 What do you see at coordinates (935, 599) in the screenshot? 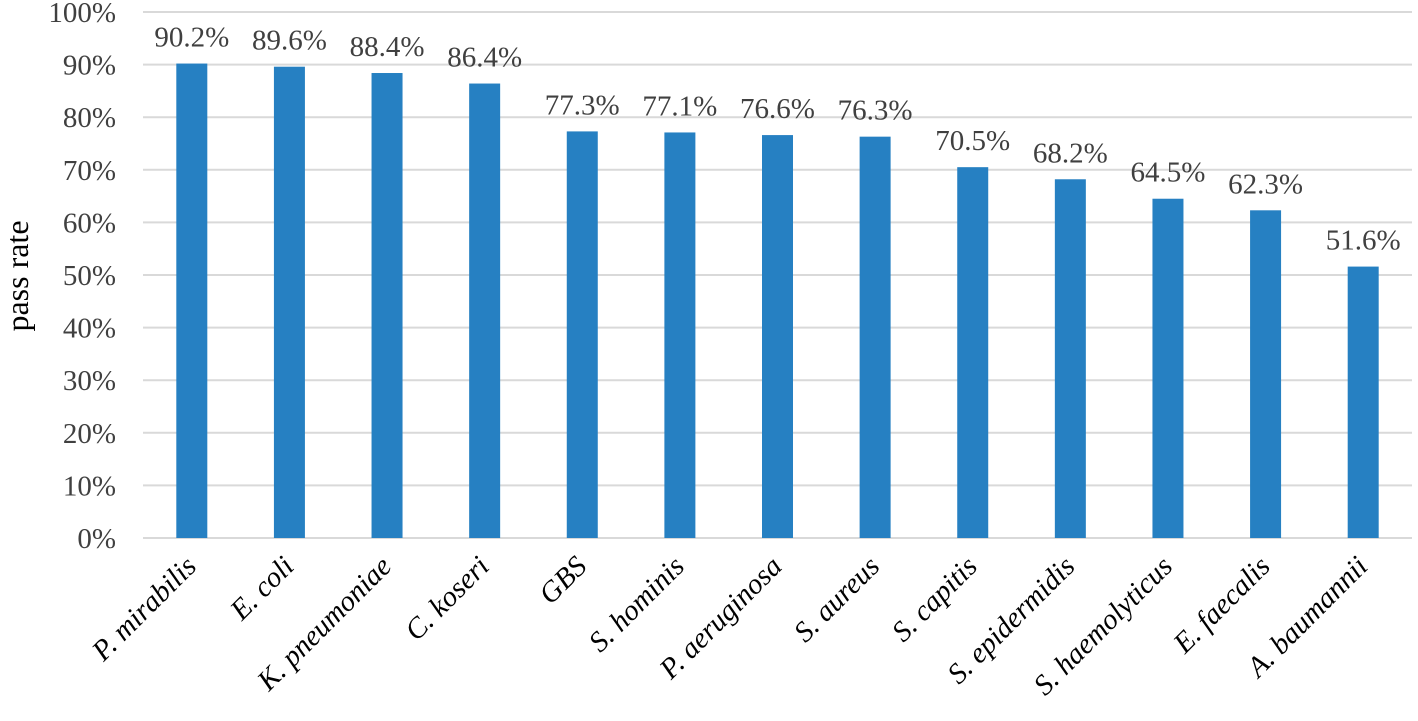
I see `category-label: S. capitis` at bounding box center [935, 599].